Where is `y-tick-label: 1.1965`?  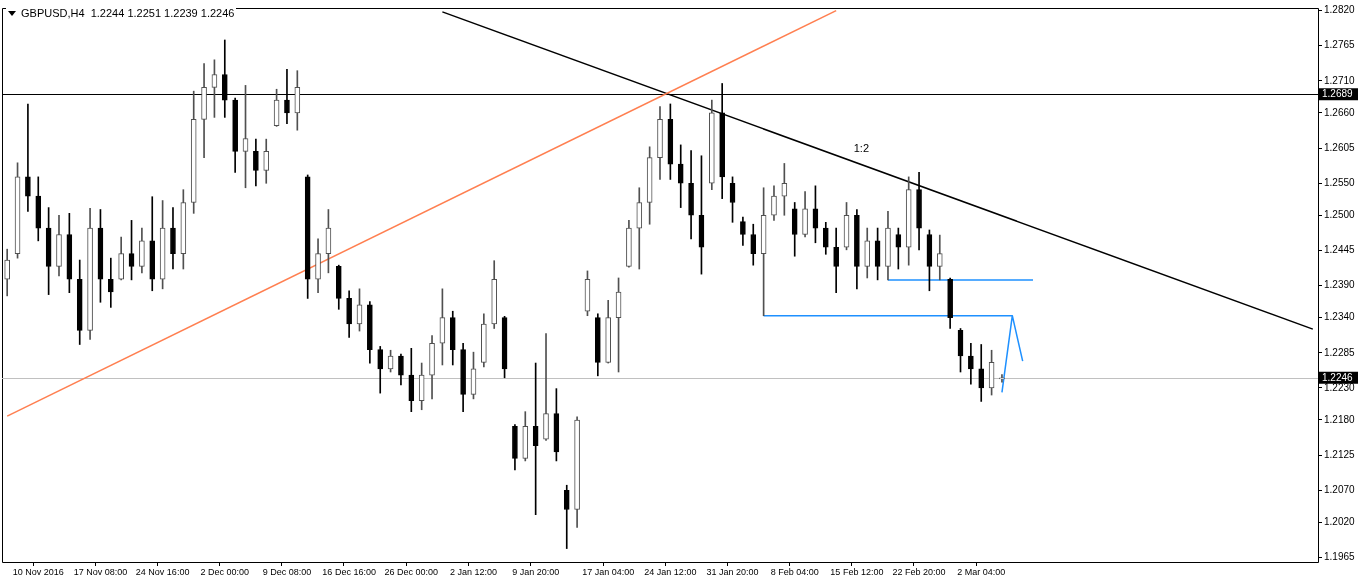
y-tick-label: 1.1965 is located at coordinates (1340, 557).